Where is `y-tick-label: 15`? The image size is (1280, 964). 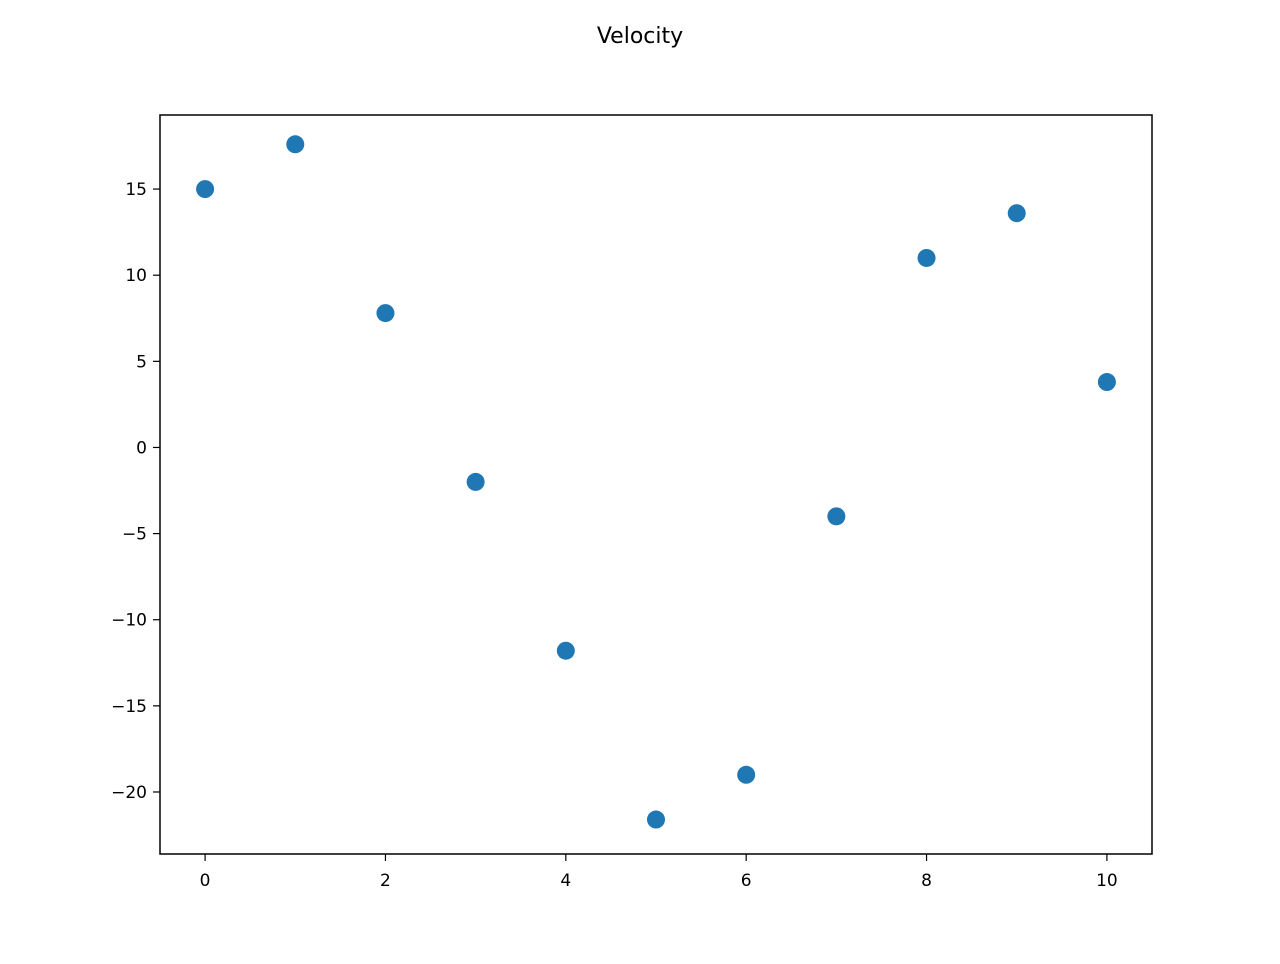 y-tick-label: 15 is located at coordinates (136, 190).